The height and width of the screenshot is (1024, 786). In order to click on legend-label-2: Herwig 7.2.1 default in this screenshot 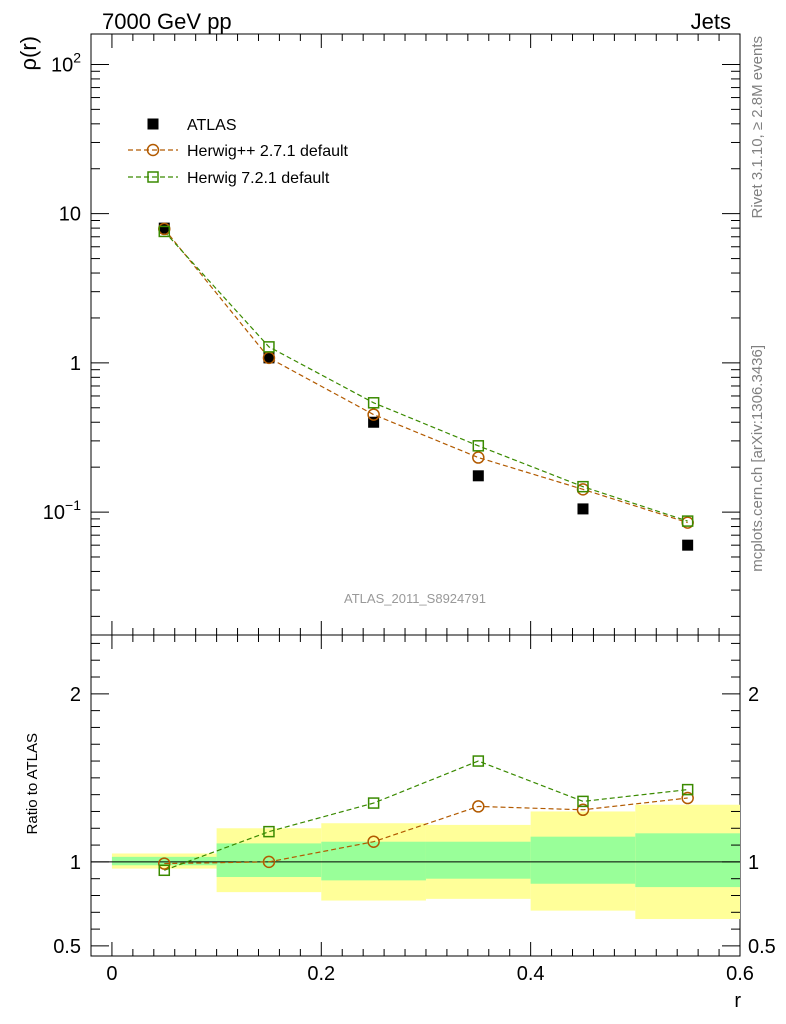, I will do `click(258, 178)`.